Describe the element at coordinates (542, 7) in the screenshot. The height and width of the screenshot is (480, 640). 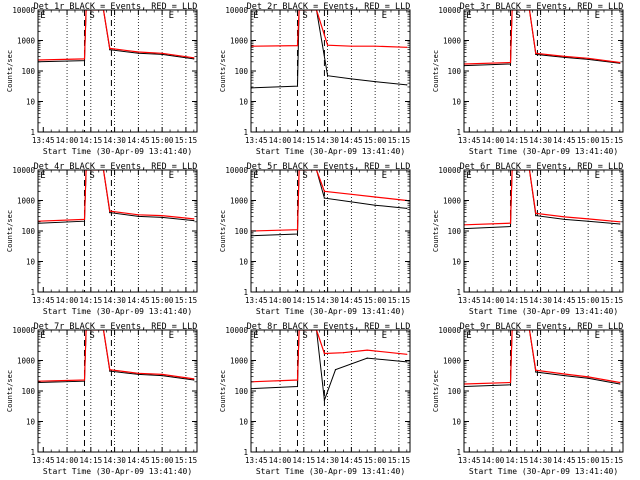
I see `chart-title: Det 3r BLACK = Events, RED = LLD` at that location.